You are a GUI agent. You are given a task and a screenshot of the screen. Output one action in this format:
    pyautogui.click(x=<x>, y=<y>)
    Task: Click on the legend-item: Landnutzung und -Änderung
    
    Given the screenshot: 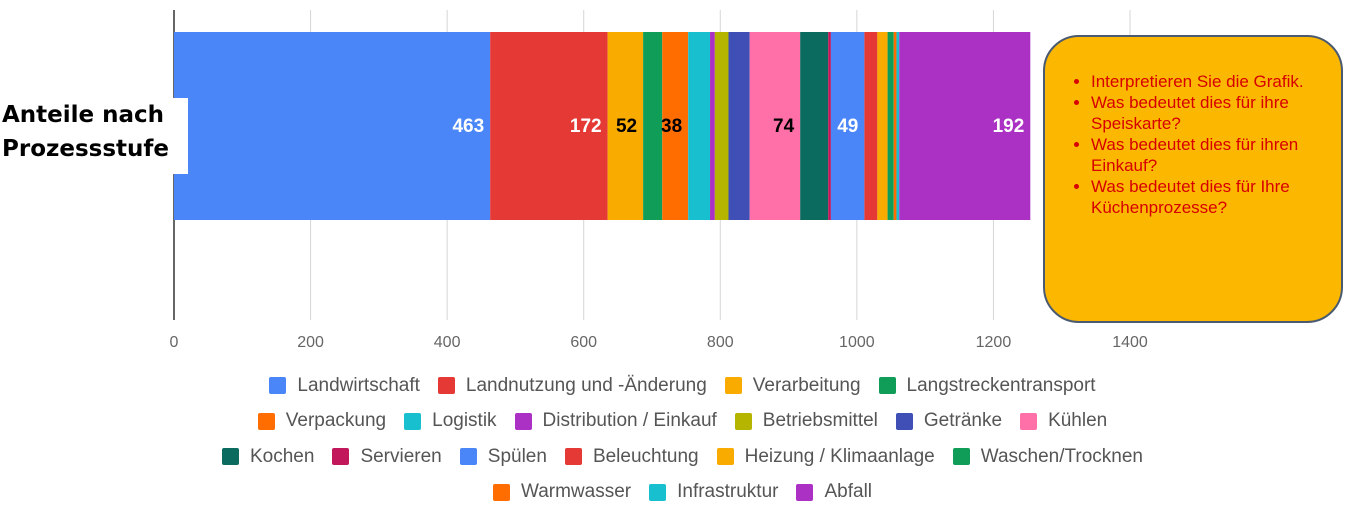 What is the action you would take?
    pyautogui.click(x=572, y=386)
    